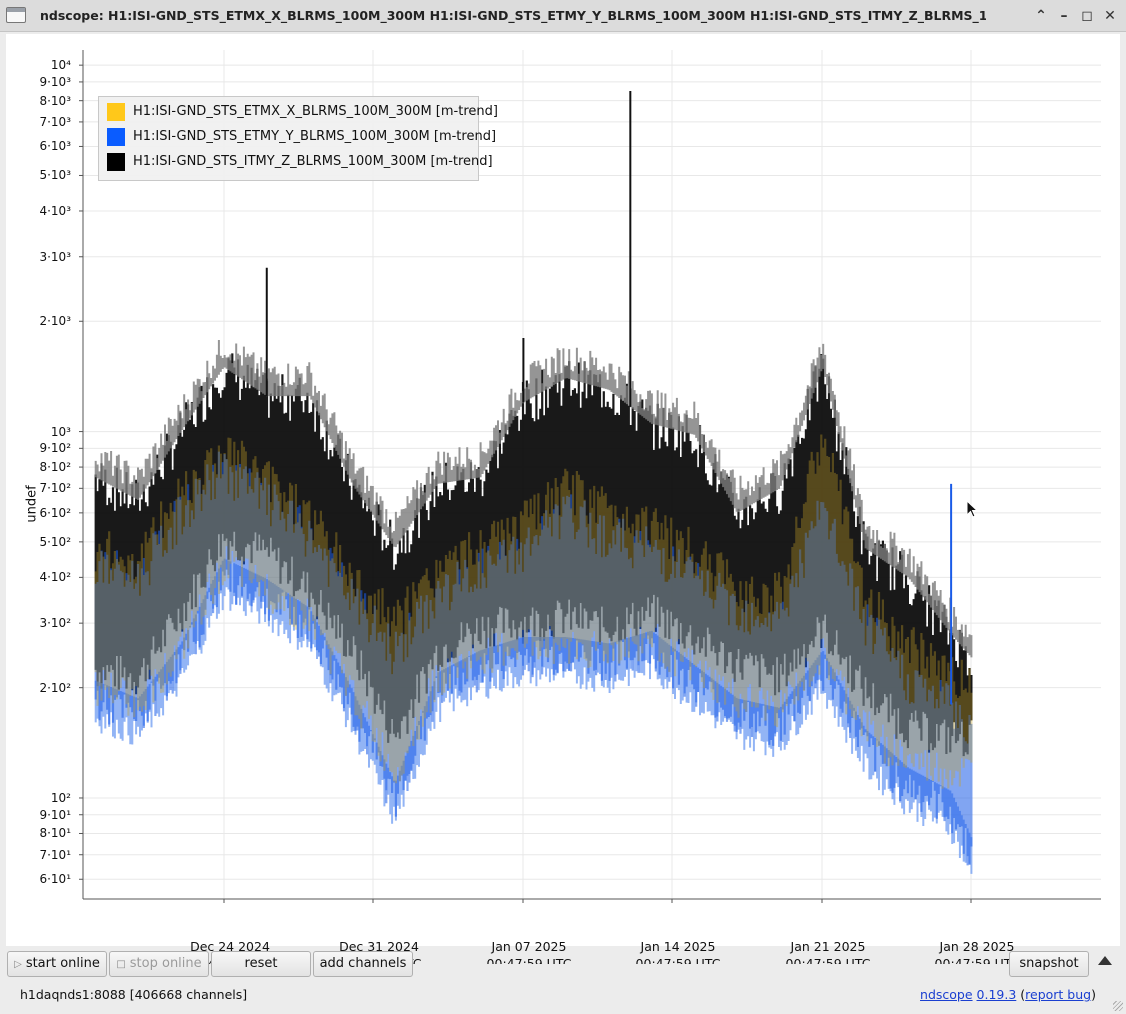  What do you see at coordinates (18, 964) in the screenshot?
I see `play-icon: ▷` at bounding box center [18, 964].